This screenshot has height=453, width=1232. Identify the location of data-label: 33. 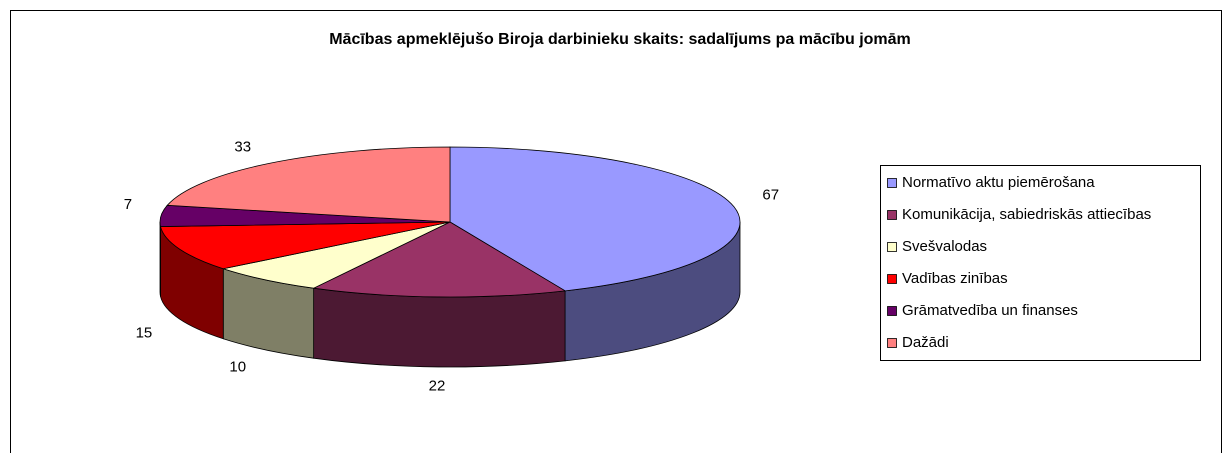
(242, 146).